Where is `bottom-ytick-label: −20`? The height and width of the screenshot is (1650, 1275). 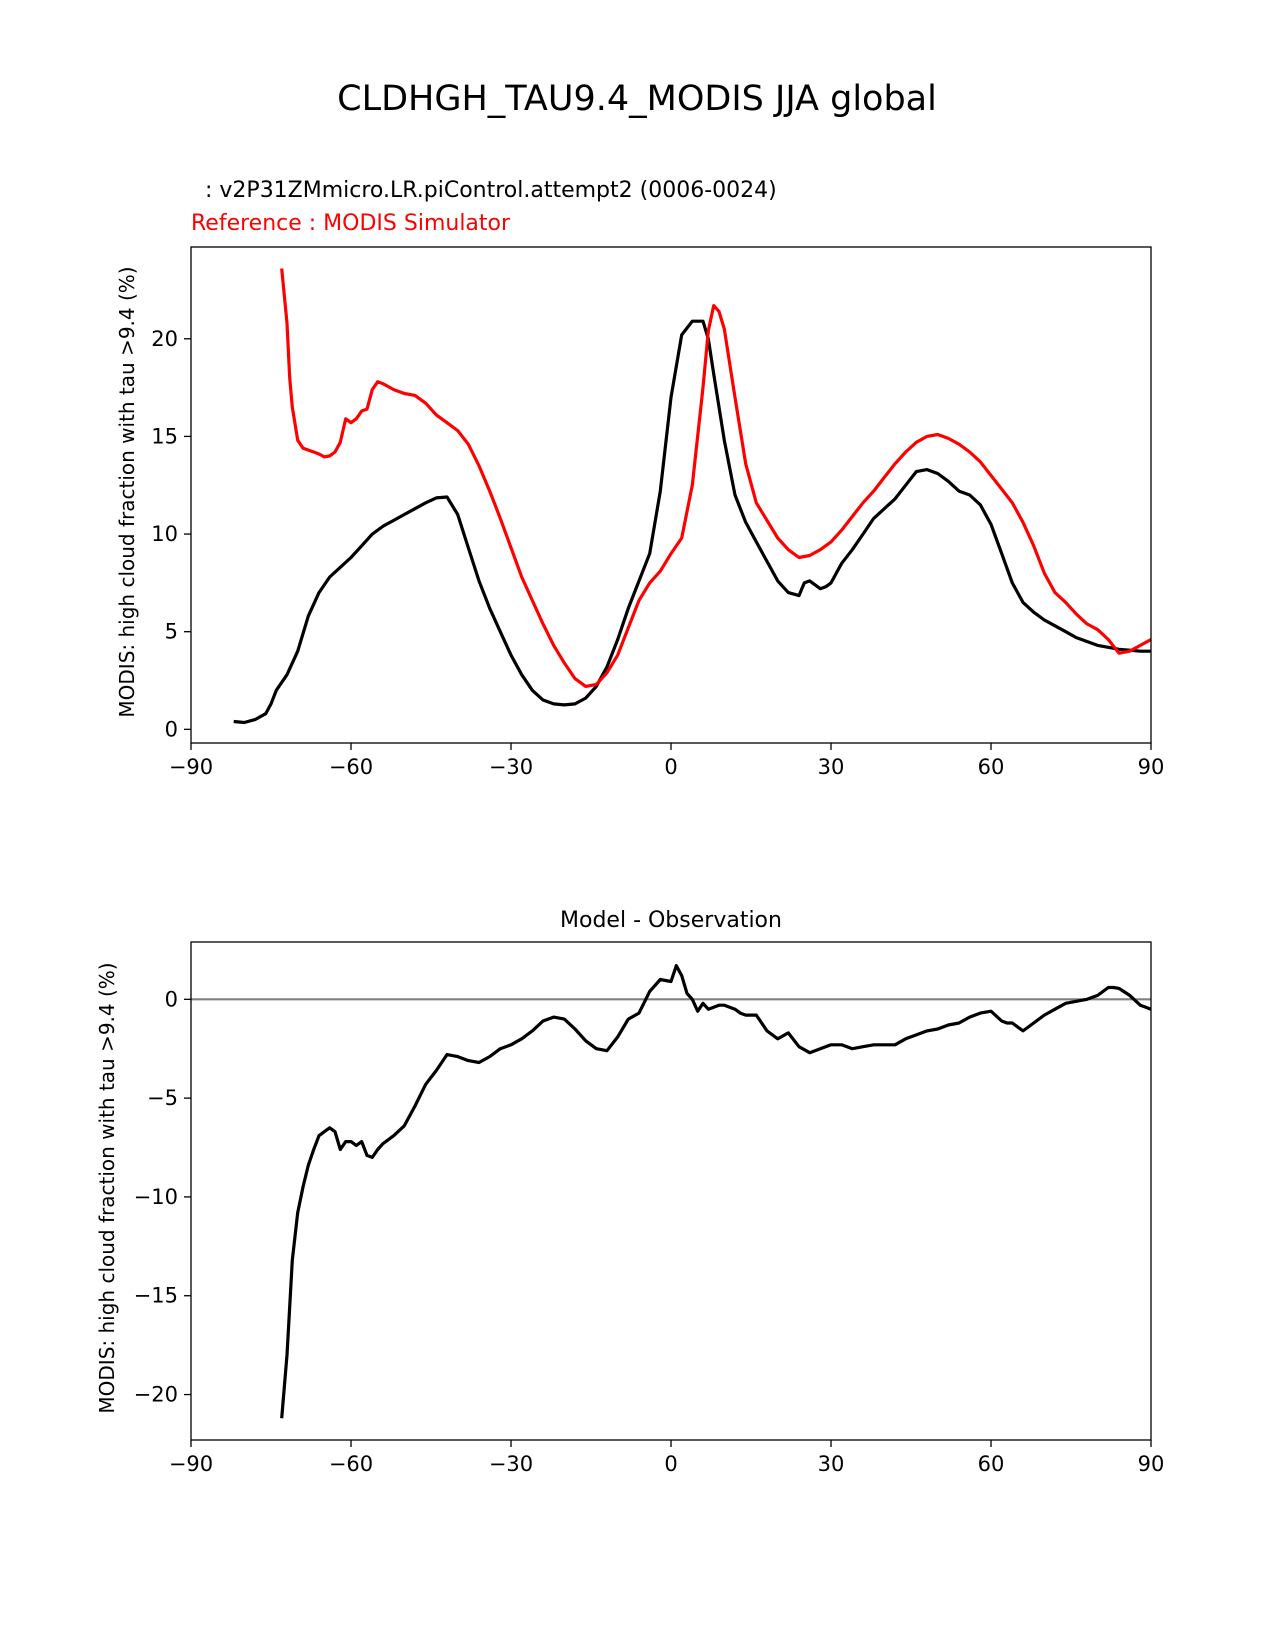 bottom-ytick-label: −20 is located at coordinates (156, 1395).